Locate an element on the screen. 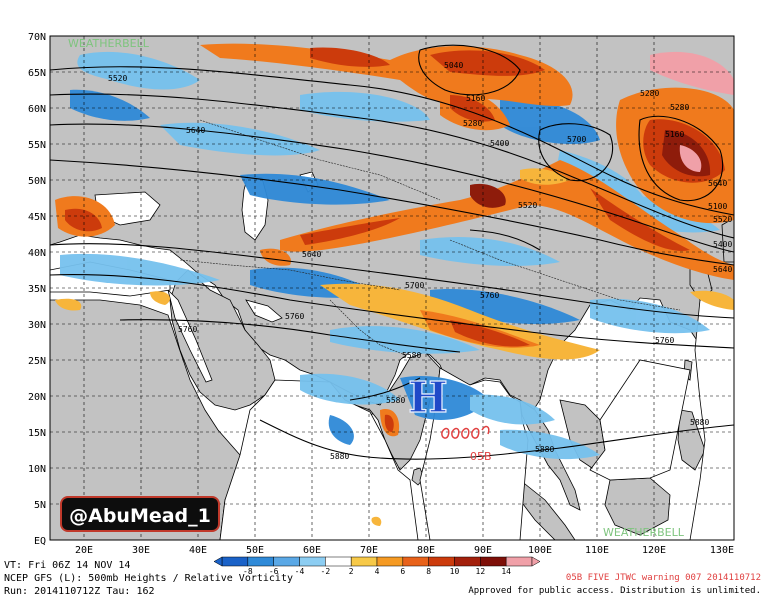 The height and width of the screenshot is (606, 771). tc-number-label: 05B is located at coordinates (481, 456).